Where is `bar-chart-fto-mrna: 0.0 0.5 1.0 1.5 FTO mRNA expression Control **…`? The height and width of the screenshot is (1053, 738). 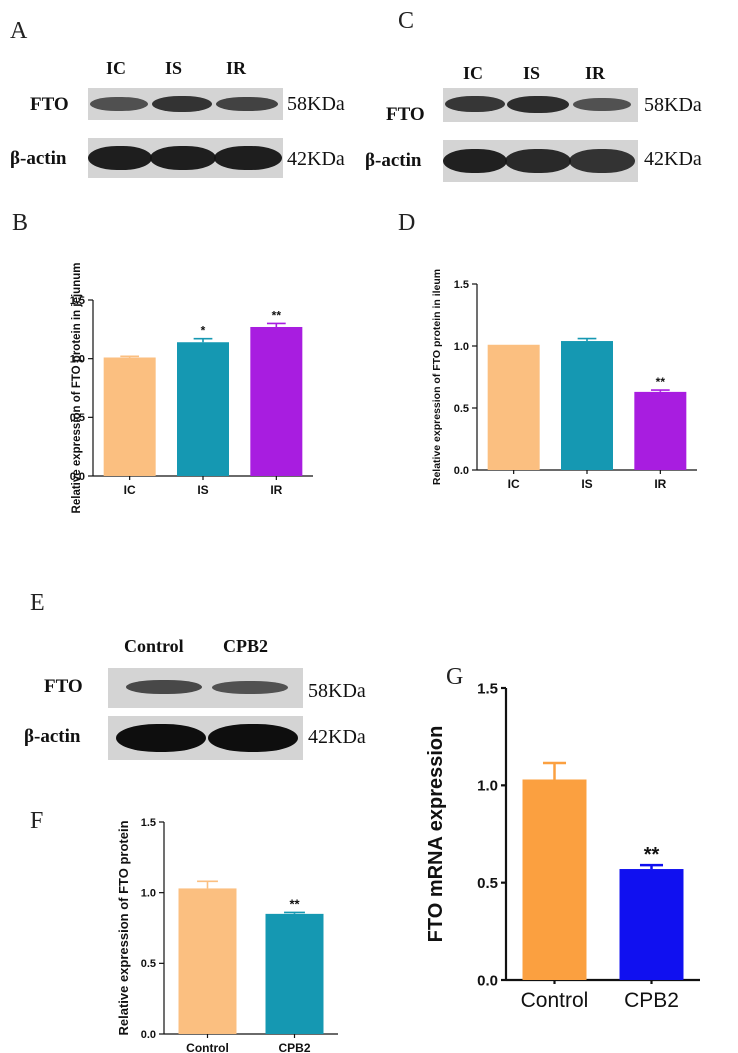
bar-chart-fto-mrna: 0.0 0.5 1.0 1.5 FTO mRNA expression Control **… is located at coordinates (562, 846).